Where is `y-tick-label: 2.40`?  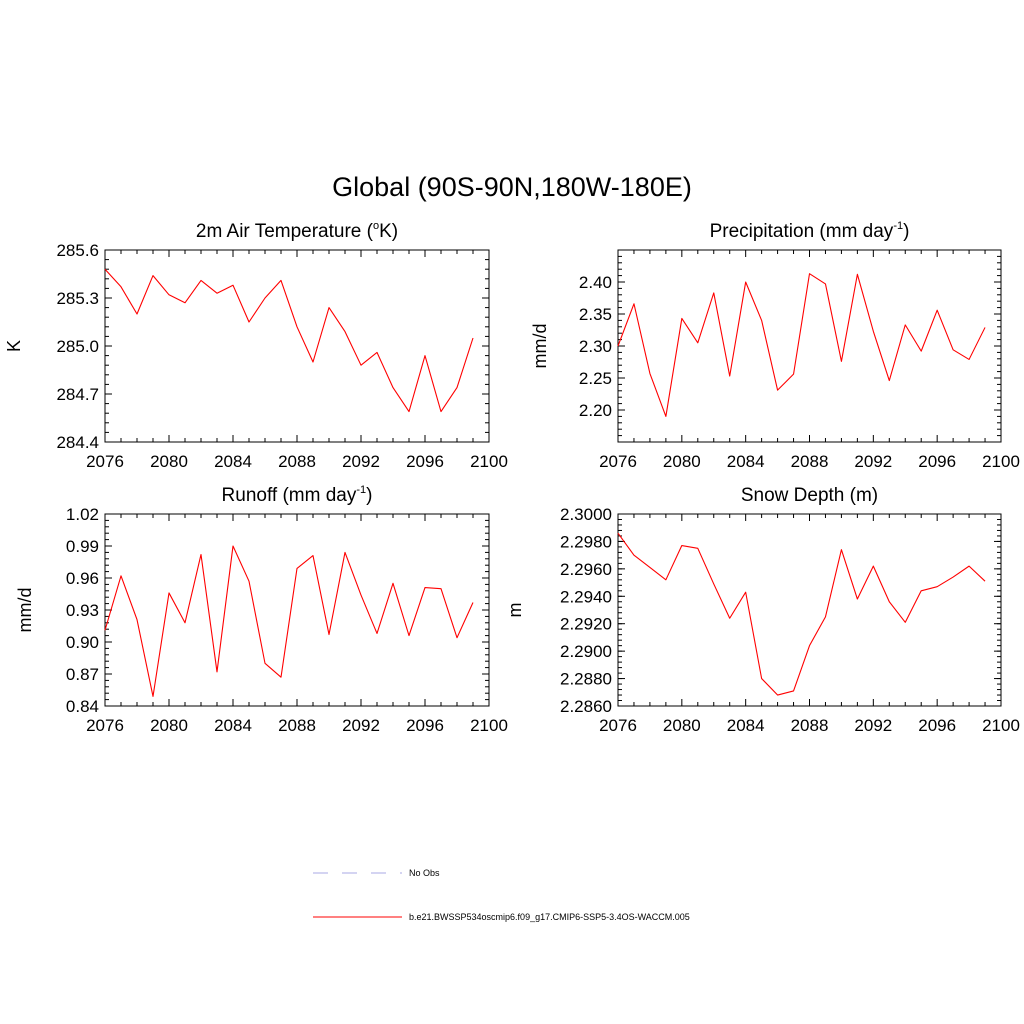
y-tick-label: 2.40 is located at coordinates (595, 282).